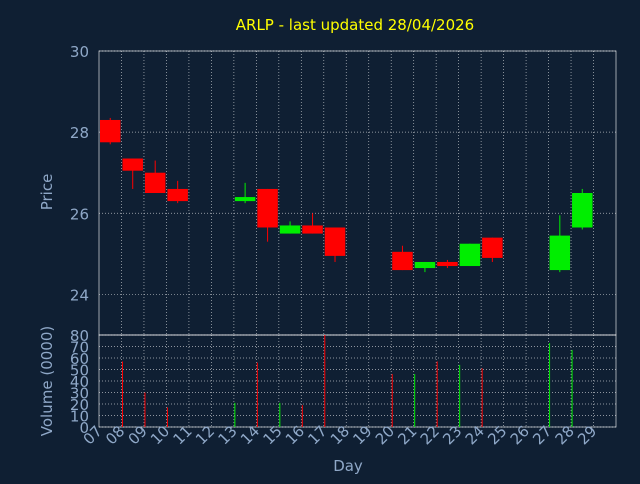 The height and width of the screenshot is (484, 640). What do you see at coordinates (79, 359) in the screenshot?
I see `volume-tick-label: 60` at bounding box center [79, 359].